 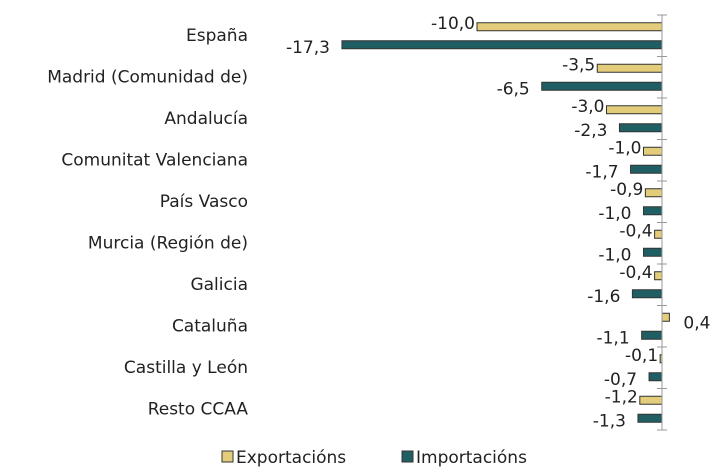 What do you see at coordinates (198, 409) in the screenshot?
I see `category-label: Resto CCAA` at bounding box center [198, 409].